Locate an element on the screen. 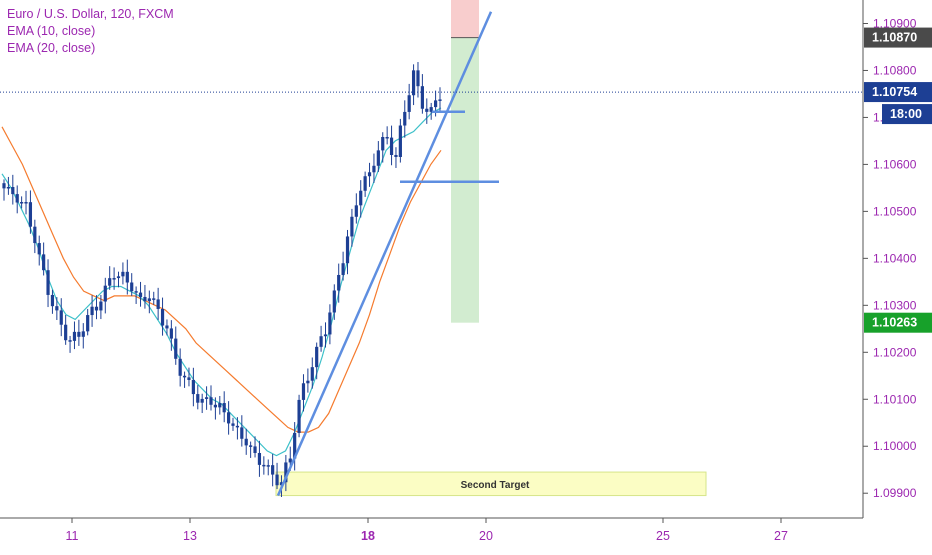 The width and height of the screenshot is (932, 555). take-profit-zone is located at coordinates (465, 180).